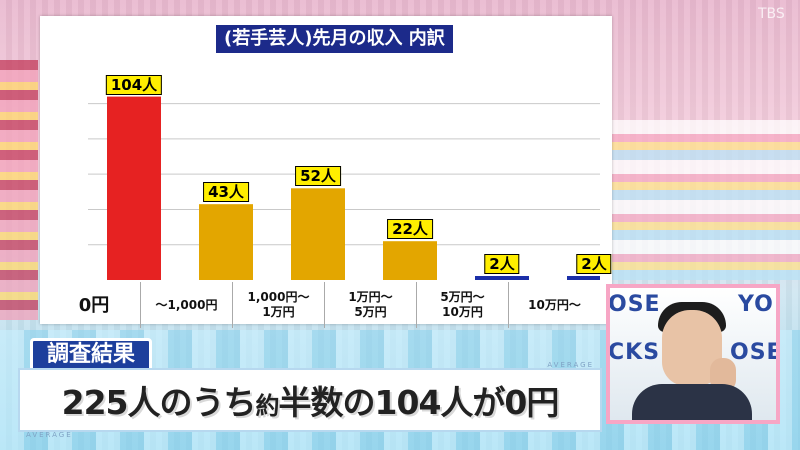 The height and width of the screenshot is (450, 800). What do you see at coordinates (49, 435) in the screenshot?
I see `average-tag-bottom: AVERAGE` at bounding box center [49, 435].